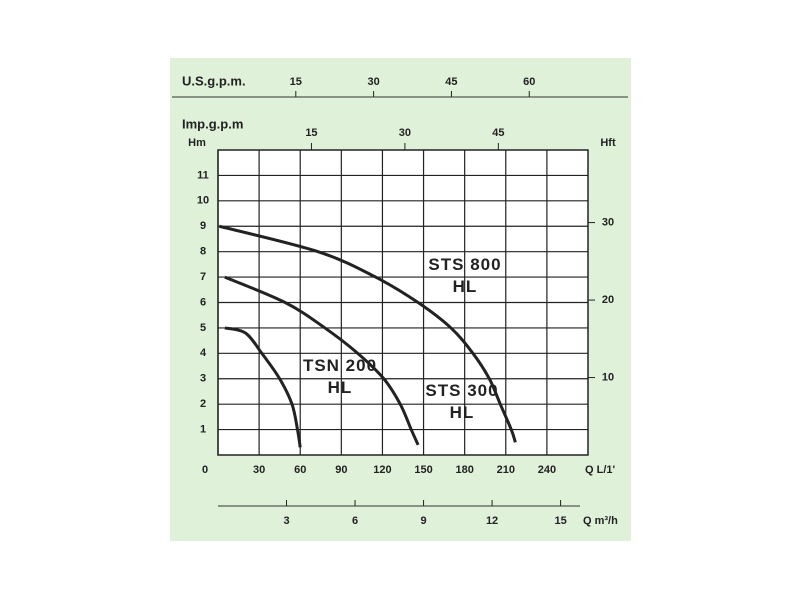 This screenshot has height=600, width=800. What do you see at coordinates (600, 521) in the screenshot?
I see `bottom-axis-label: Q m³/h` at bounding box center [600, 521].